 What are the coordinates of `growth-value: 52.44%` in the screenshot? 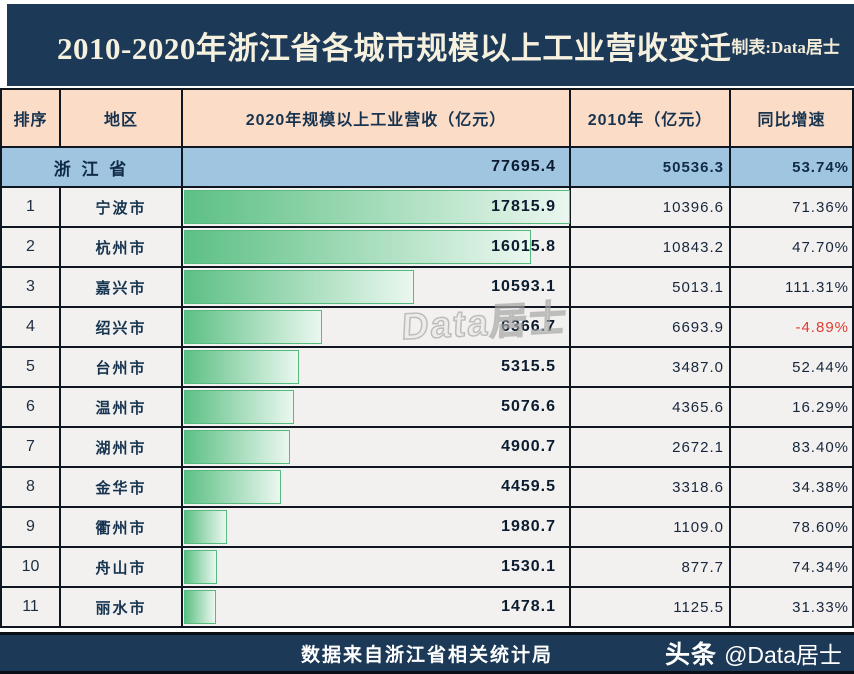 It's located at (820, 367).